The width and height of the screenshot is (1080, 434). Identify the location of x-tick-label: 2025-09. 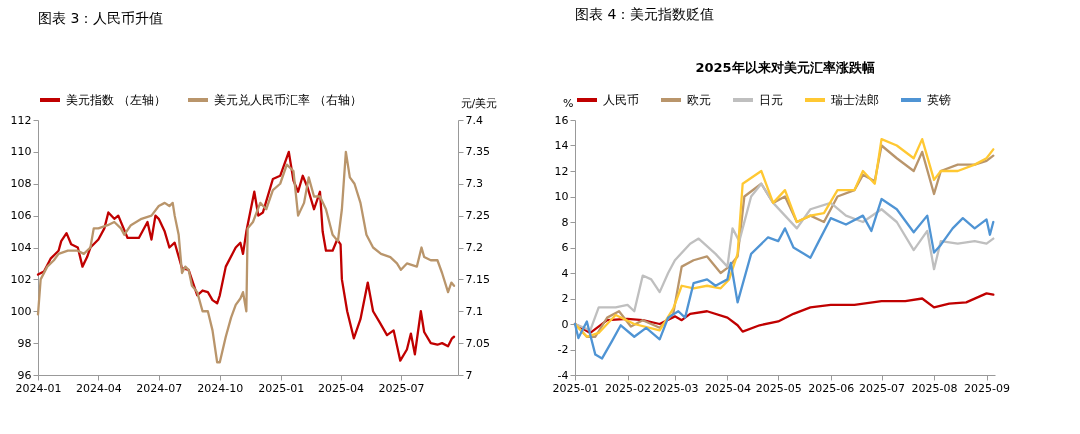
(987, 388).